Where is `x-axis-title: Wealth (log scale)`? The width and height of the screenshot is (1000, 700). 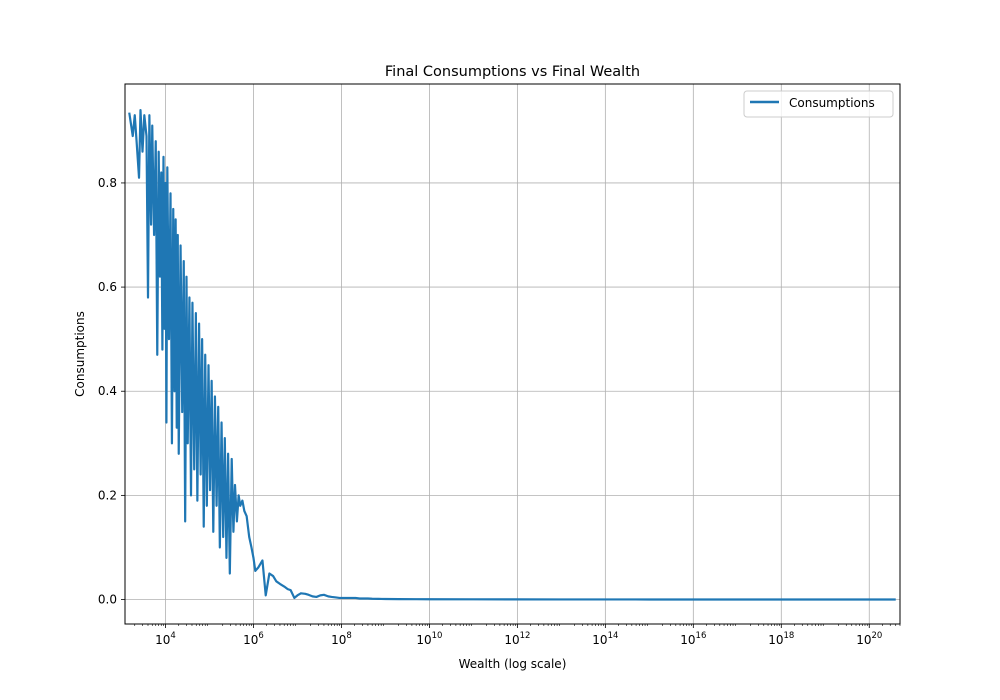 x-axis-title: Wealth (log scale) is located at coordinates (513, 664).